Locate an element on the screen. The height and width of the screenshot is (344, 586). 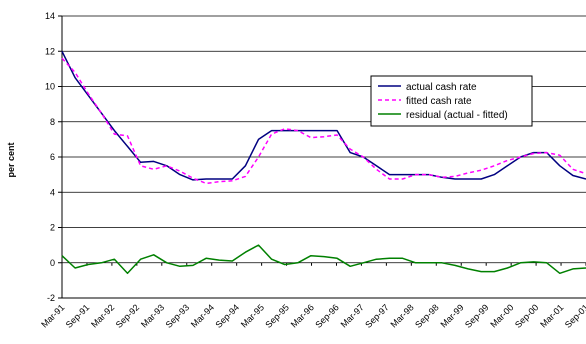
y-tick-label: 12 is located at coordinates (50, 51).